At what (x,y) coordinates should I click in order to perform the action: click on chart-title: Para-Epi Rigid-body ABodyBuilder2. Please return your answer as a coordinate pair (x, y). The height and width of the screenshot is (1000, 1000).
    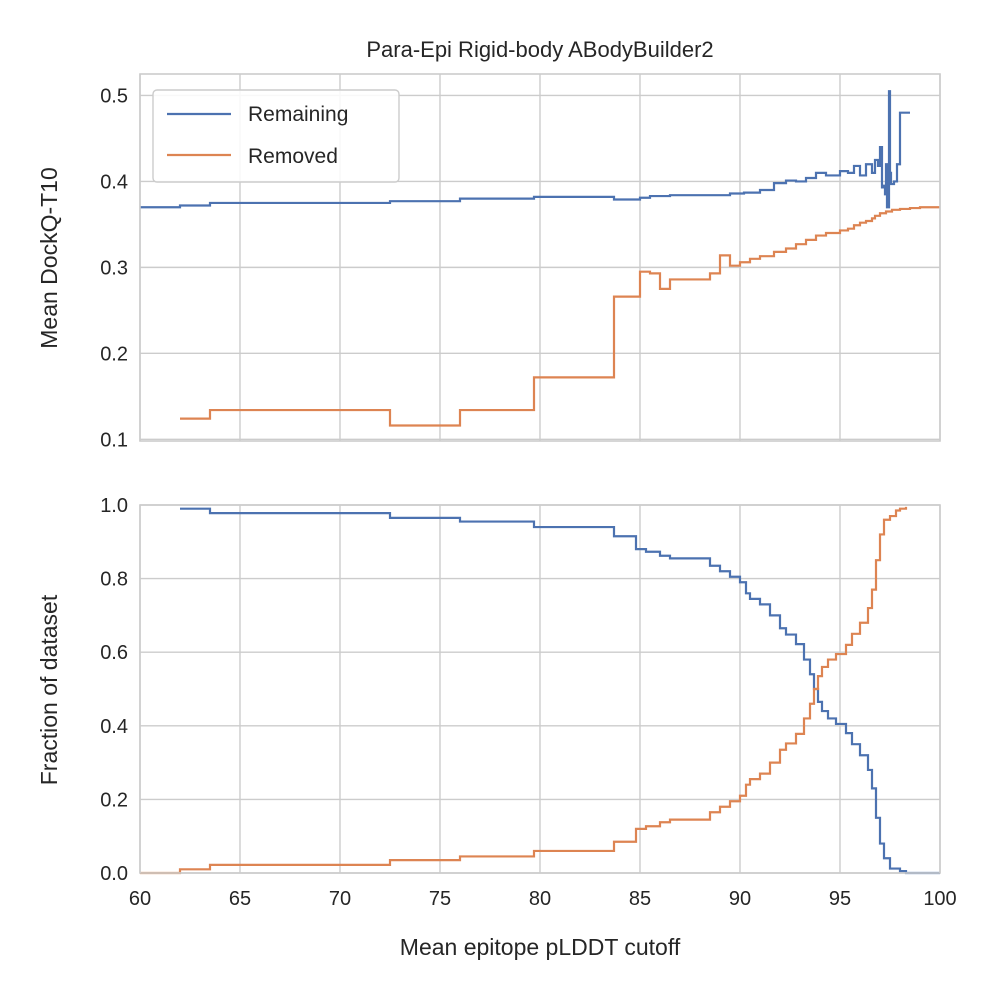
    Looking at the image, I should click on (539, 49).